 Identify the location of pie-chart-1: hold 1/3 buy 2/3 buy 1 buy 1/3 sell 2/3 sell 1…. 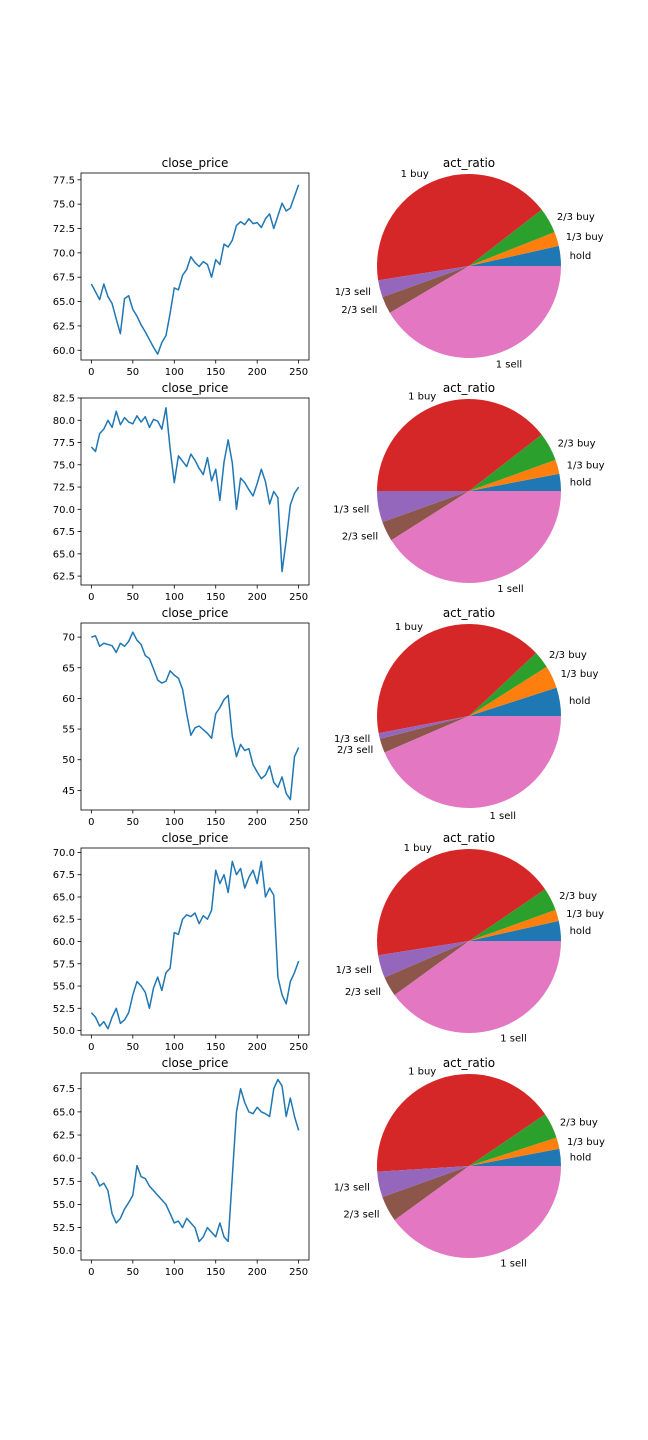
(469, 263).